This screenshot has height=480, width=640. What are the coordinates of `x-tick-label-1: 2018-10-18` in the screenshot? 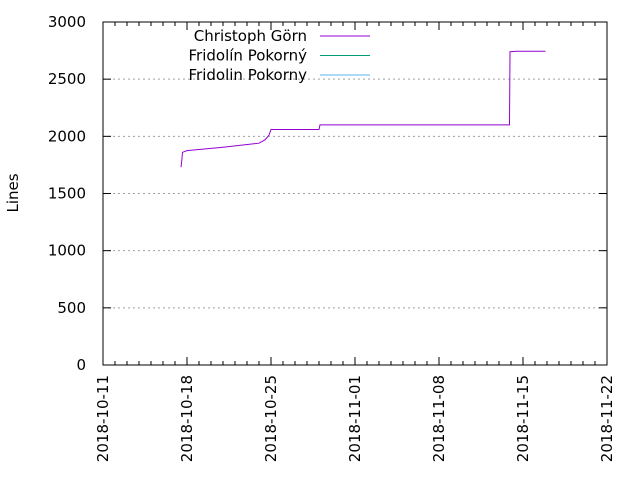 It's located at (187, 418).